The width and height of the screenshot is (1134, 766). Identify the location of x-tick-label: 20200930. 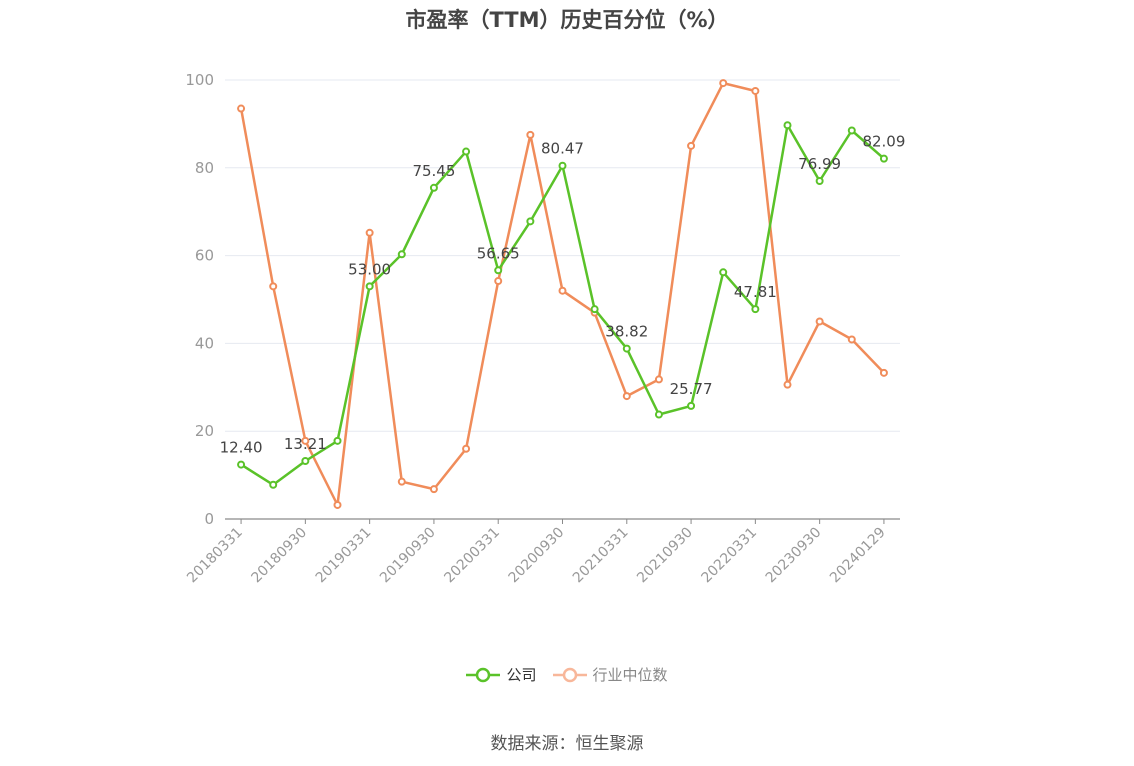
(537, 556).